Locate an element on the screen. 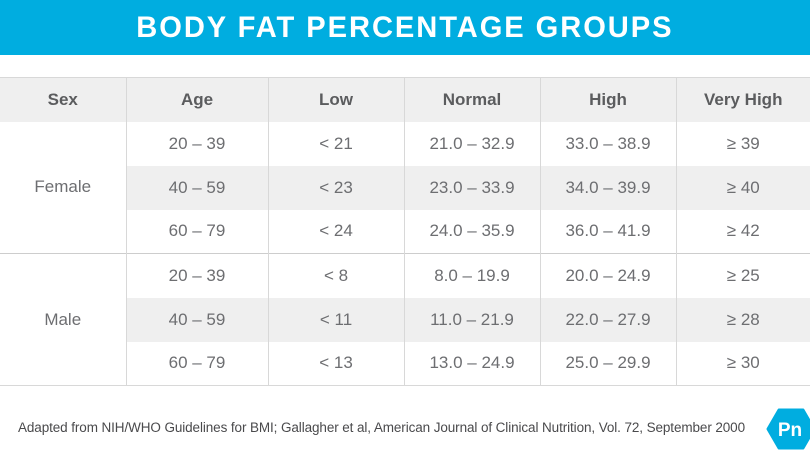 The height and width of the screenshot is (450, 810). cell-high: 34.0 – 39.9 is located at coordinates (607, 187).